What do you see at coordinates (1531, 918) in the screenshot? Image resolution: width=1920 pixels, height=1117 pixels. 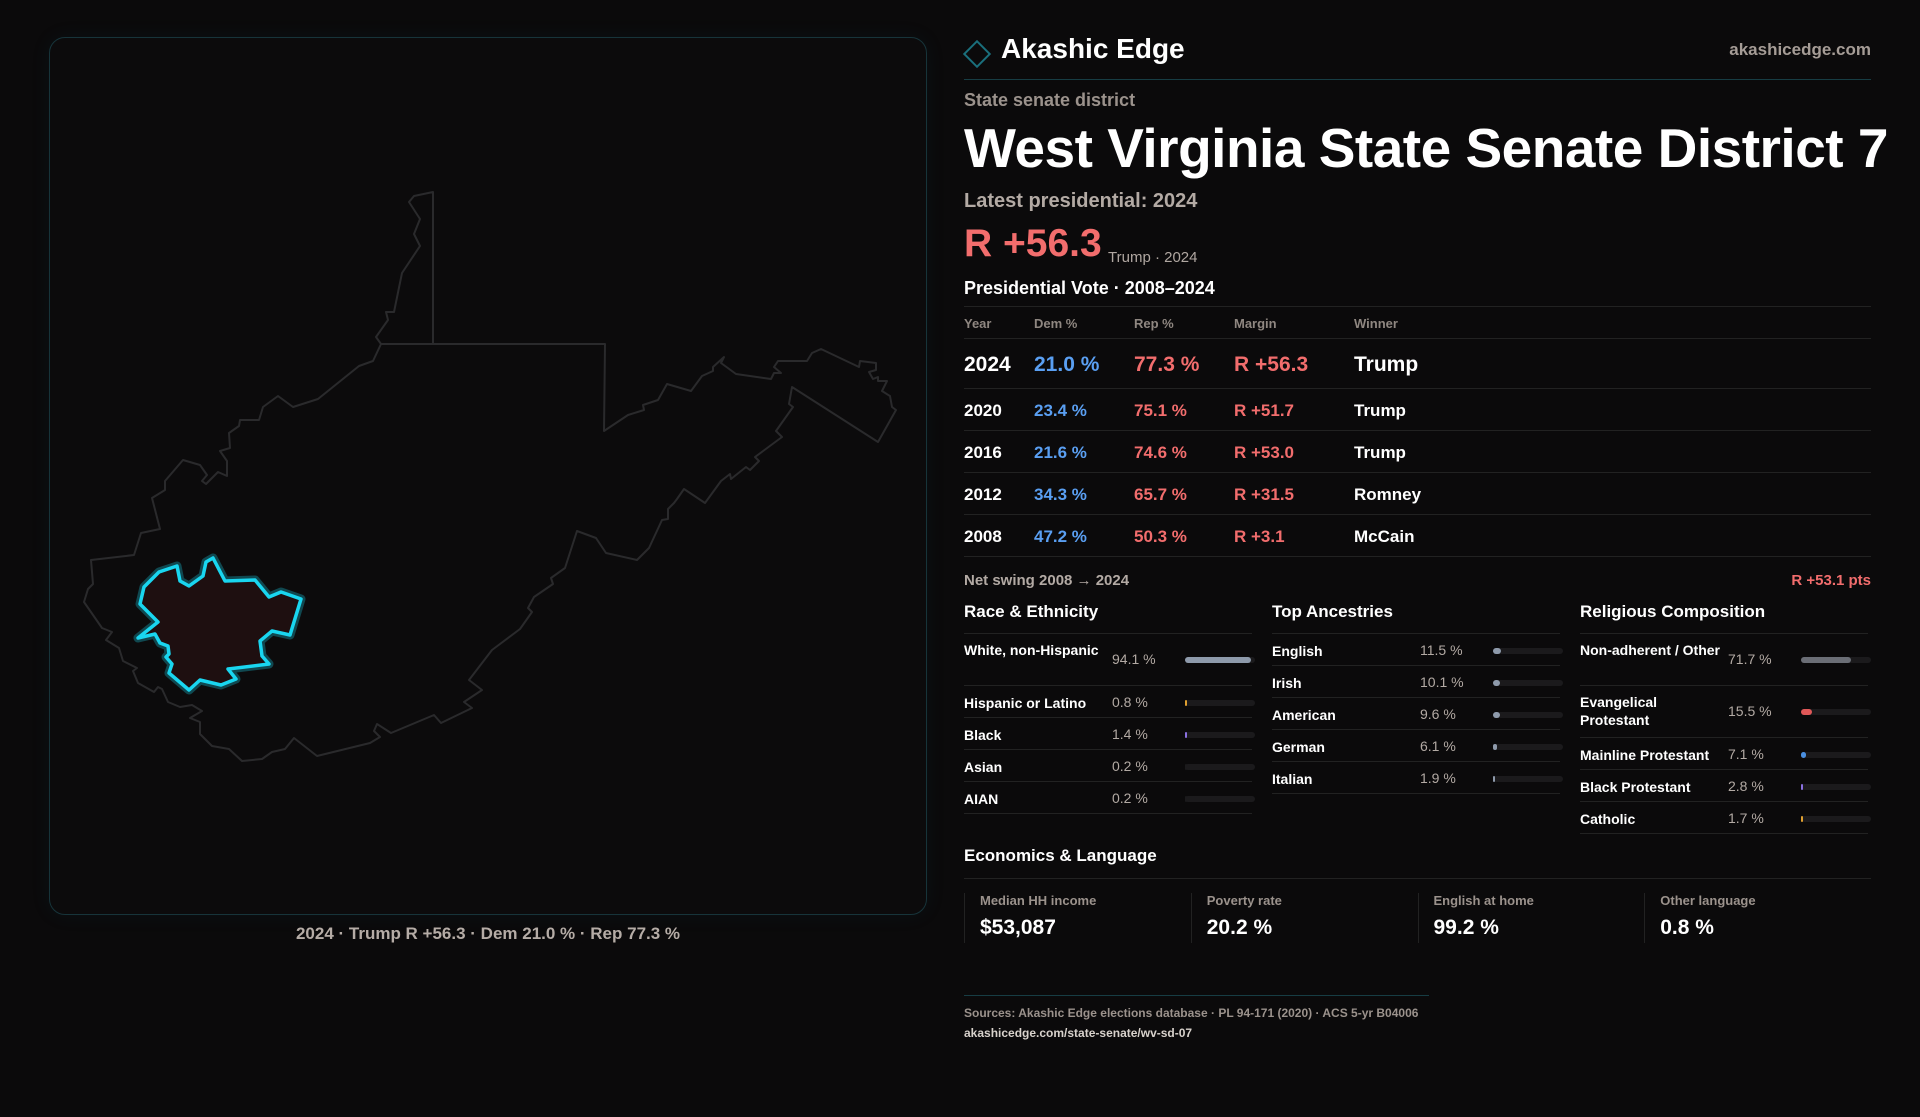 I see `stat-english: English at home 99.2 %` at bounding box center [1531, 918].